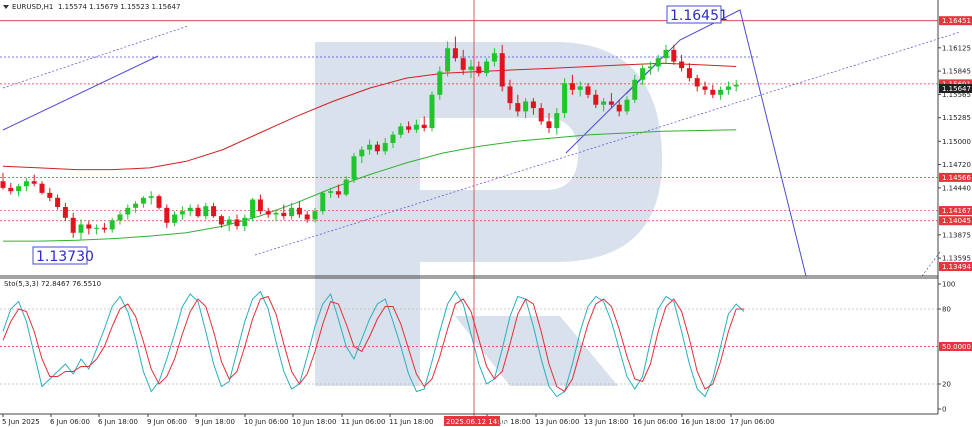 The image size is (972, 427). What do you see at coordinates (956, 221) in the screenshot?
I see `price-level-tag-label: 1.14045` at bounding box center [956, 221].